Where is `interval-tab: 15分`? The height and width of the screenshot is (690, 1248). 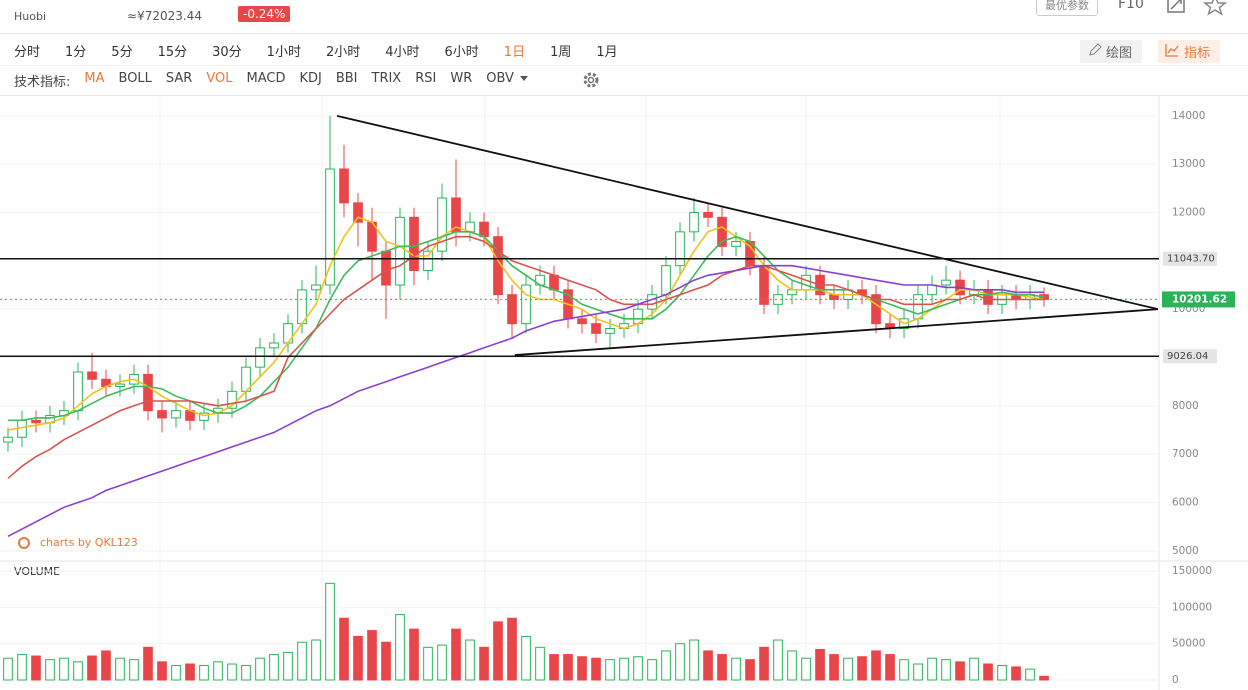
interval-tab: 15分 is located at coordinates (172, 52).